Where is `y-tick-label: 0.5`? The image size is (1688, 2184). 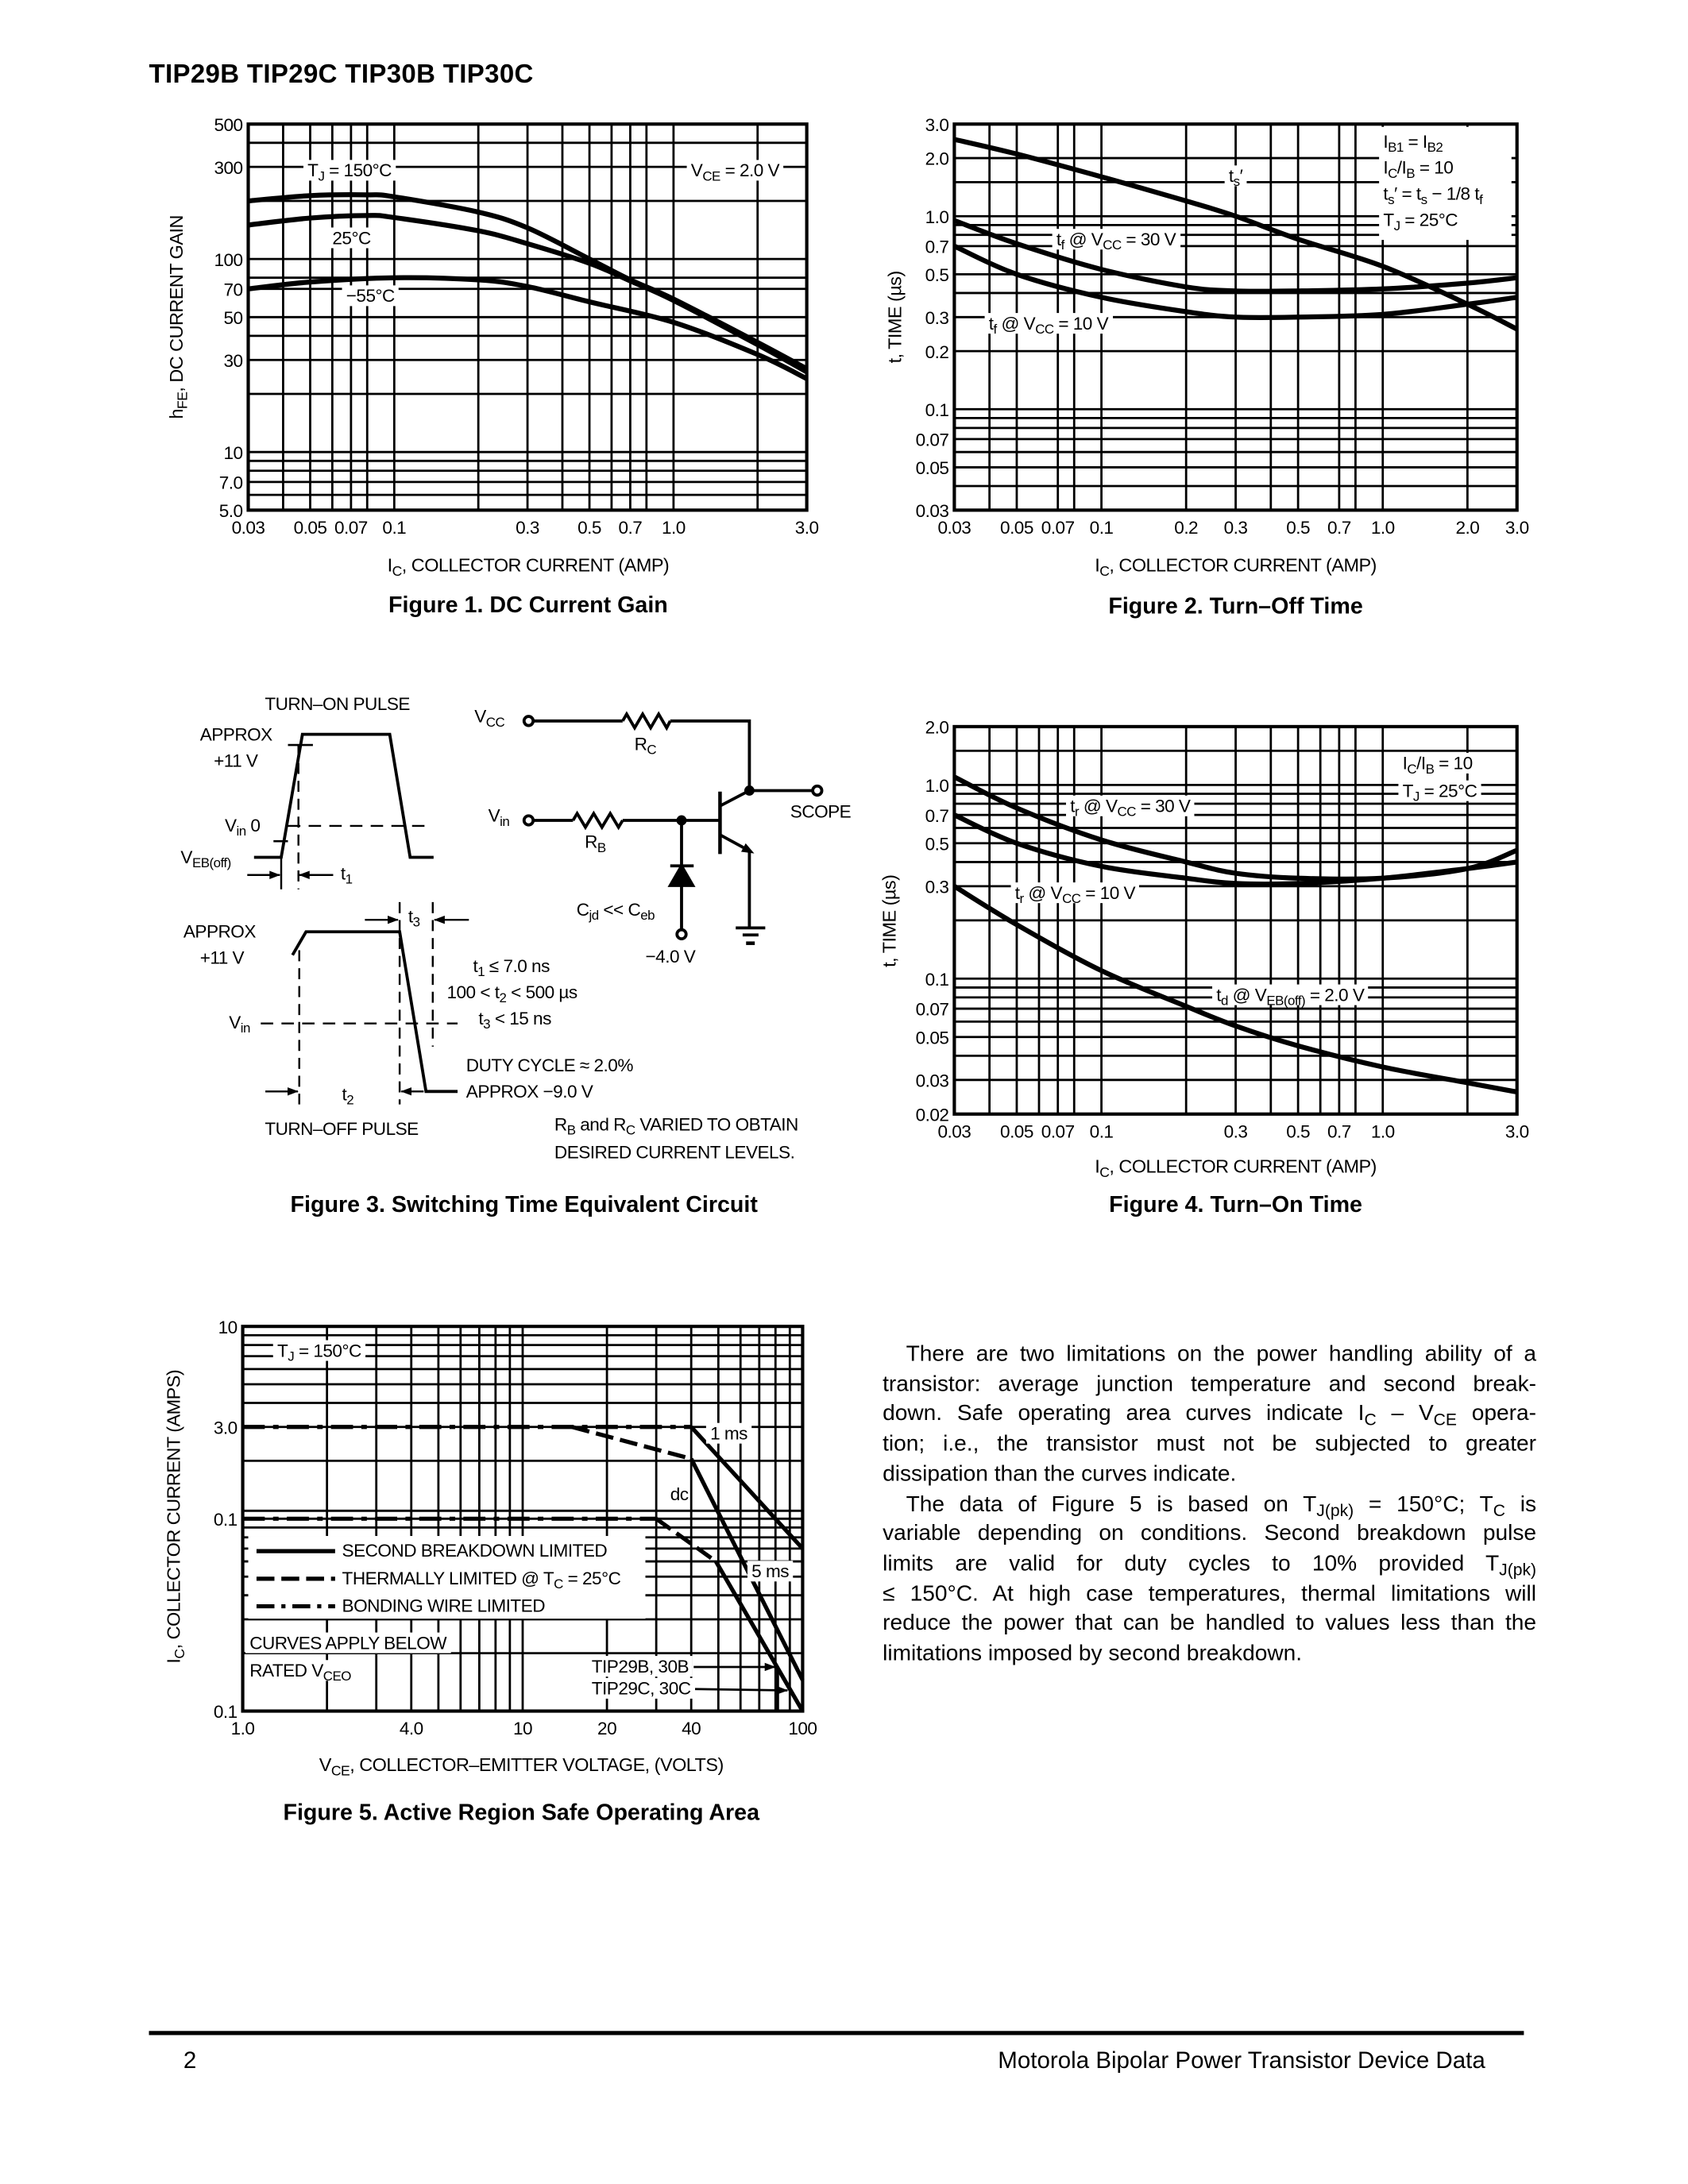 y-tick-label: 0.5 is located at coordinates (937, 275).